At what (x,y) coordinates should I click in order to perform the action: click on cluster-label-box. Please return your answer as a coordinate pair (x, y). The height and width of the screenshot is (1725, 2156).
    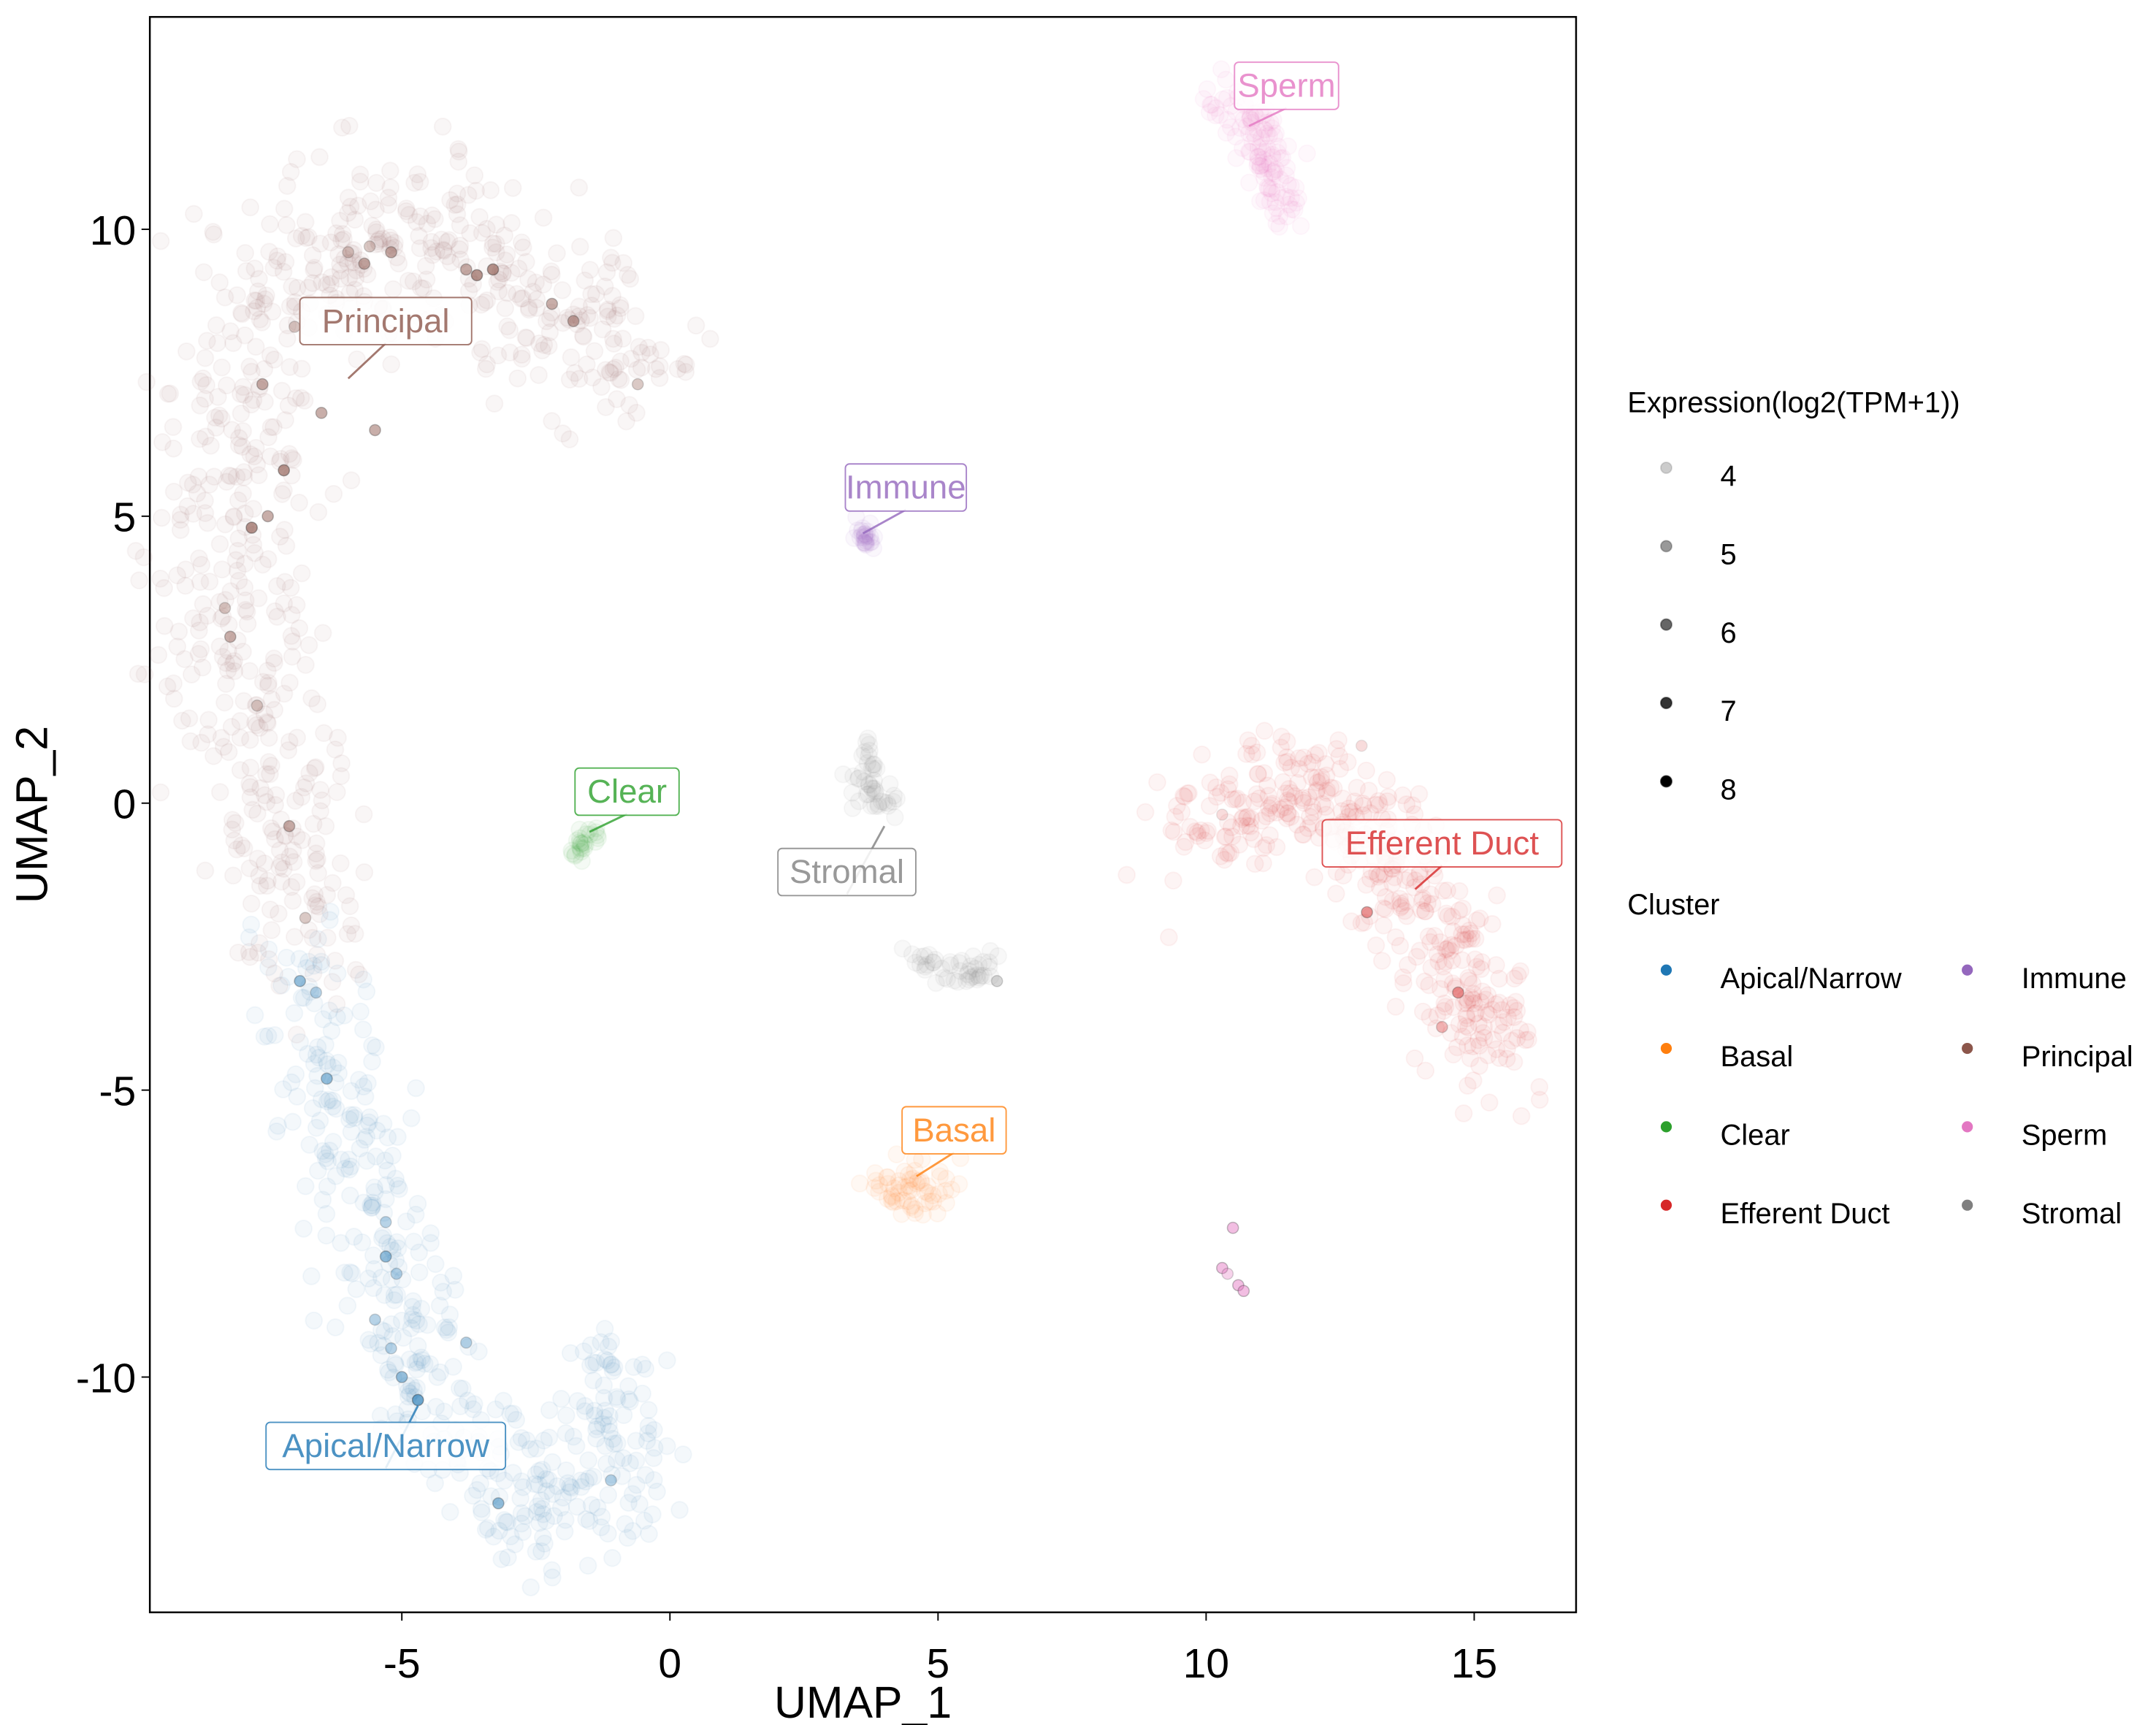
    Looking at the image, I should click on (1442, 843).